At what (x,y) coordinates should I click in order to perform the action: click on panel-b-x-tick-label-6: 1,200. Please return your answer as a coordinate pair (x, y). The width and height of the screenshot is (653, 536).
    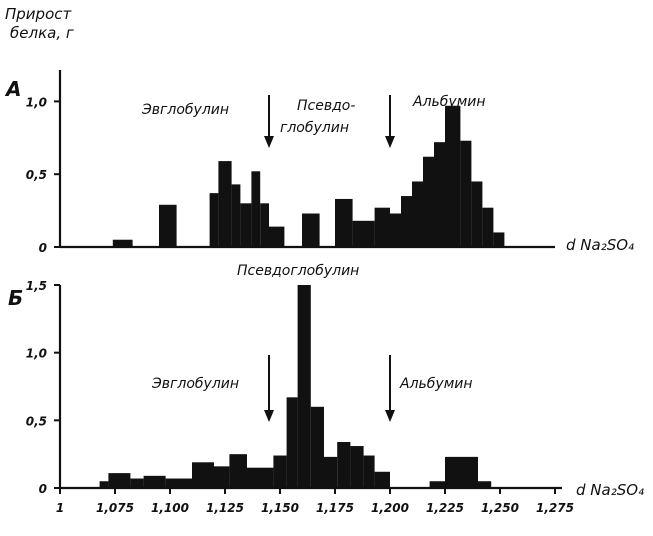
    Looking at the image, I should click on (390, 508).